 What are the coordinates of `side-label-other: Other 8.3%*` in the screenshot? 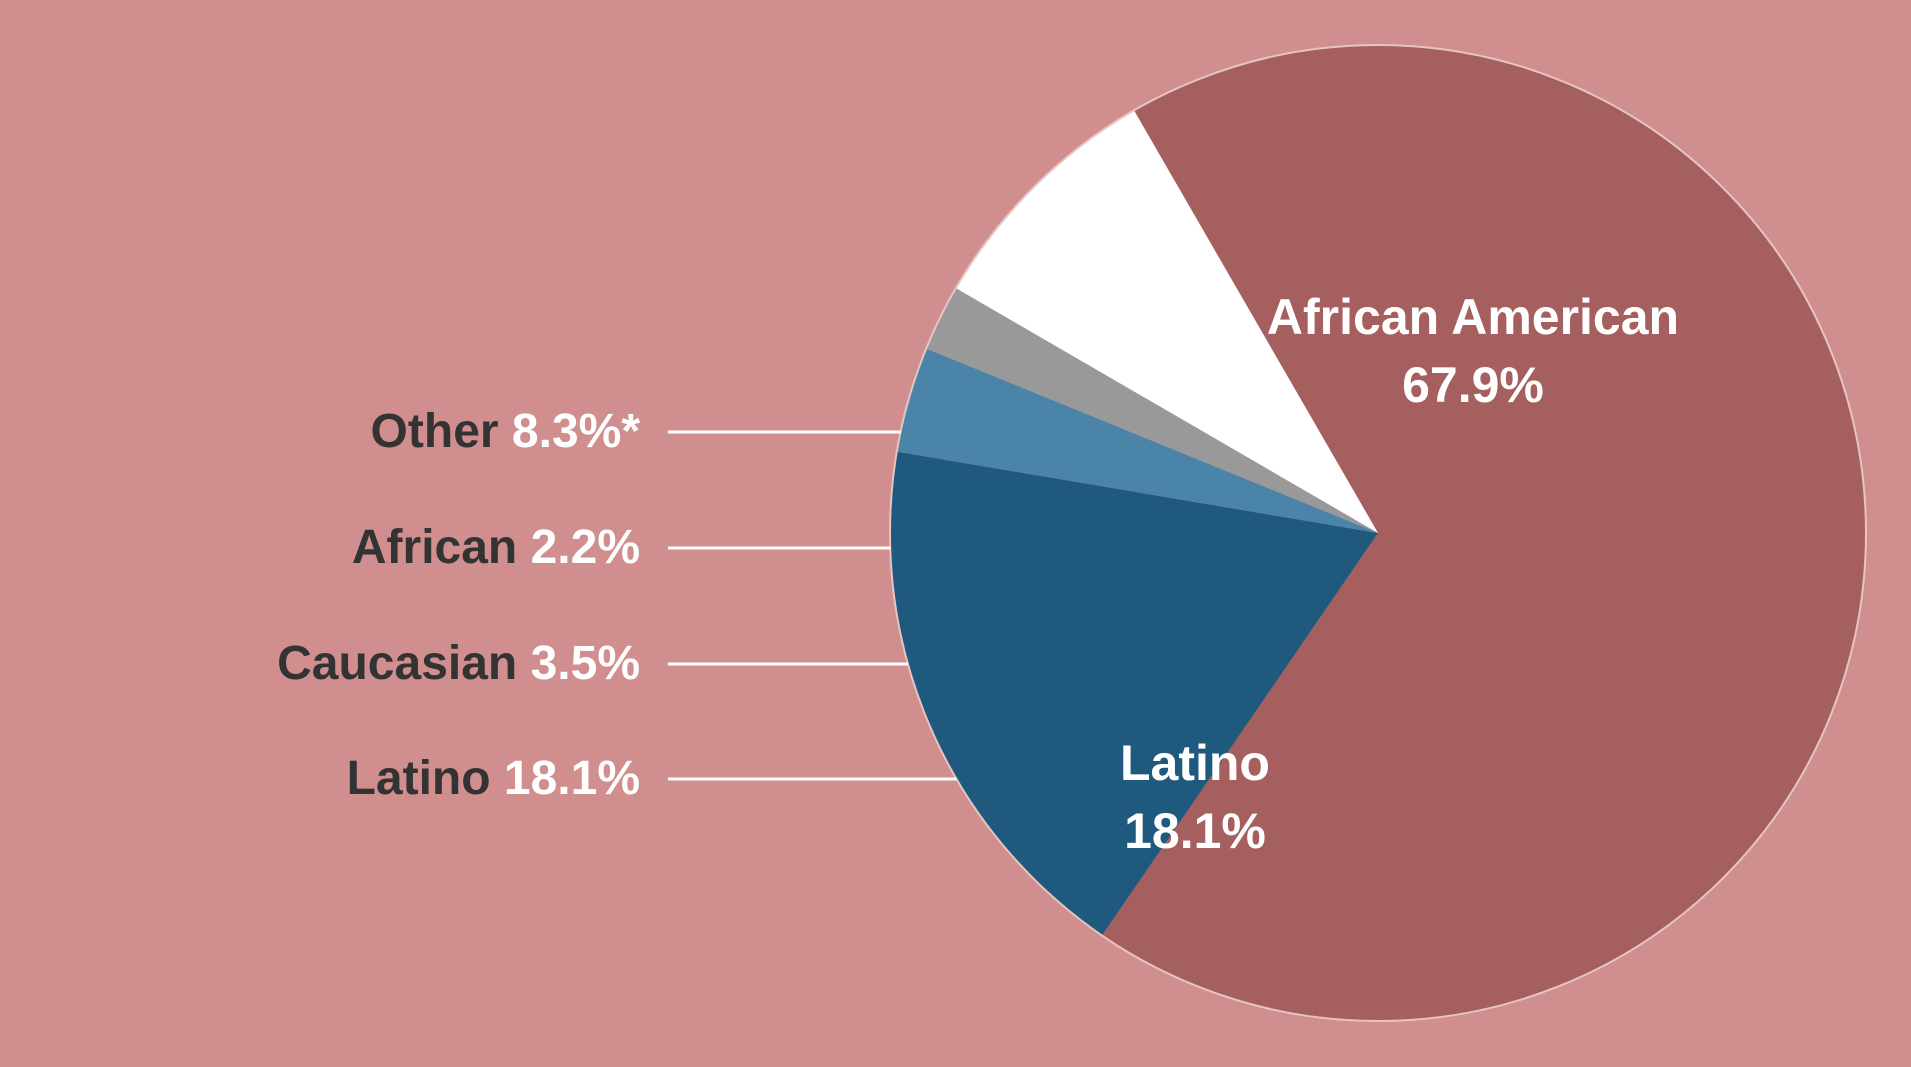 It's located at (506, 431).